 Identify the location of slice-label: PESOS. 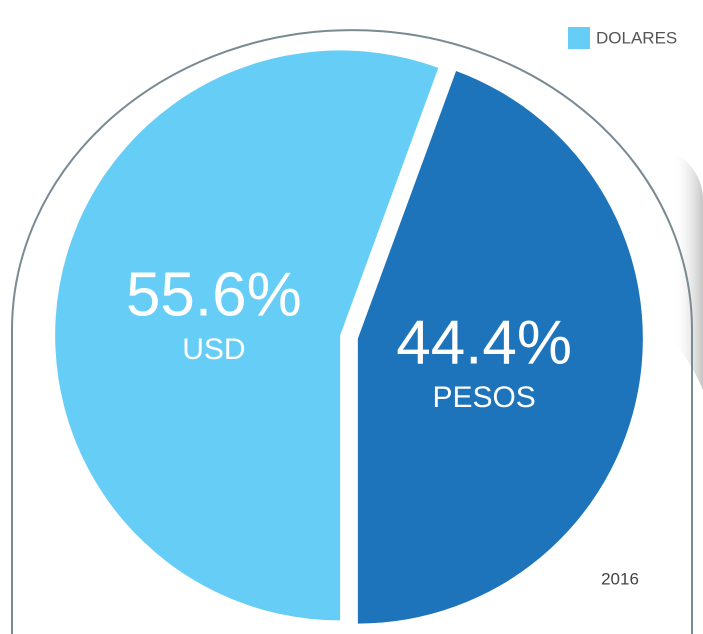
(483, 397).